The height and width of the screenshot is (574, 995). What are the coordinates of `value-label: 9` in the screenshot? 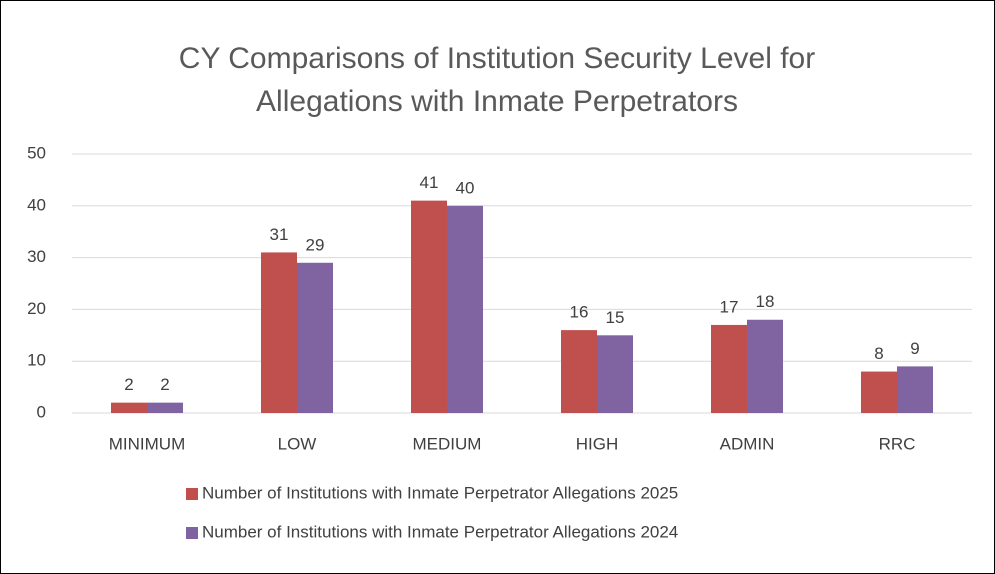 It's located at (914, 348).